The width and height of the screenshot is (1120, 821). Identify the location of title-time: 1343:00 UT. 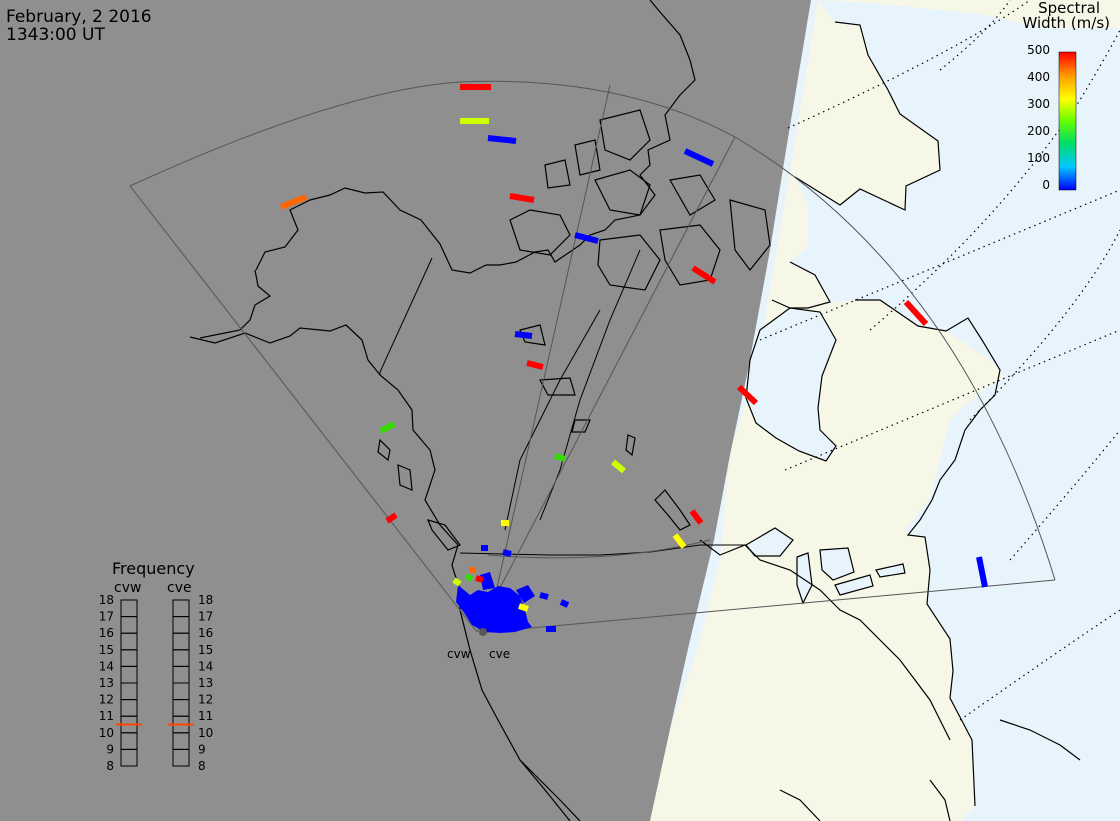
(55, 35).